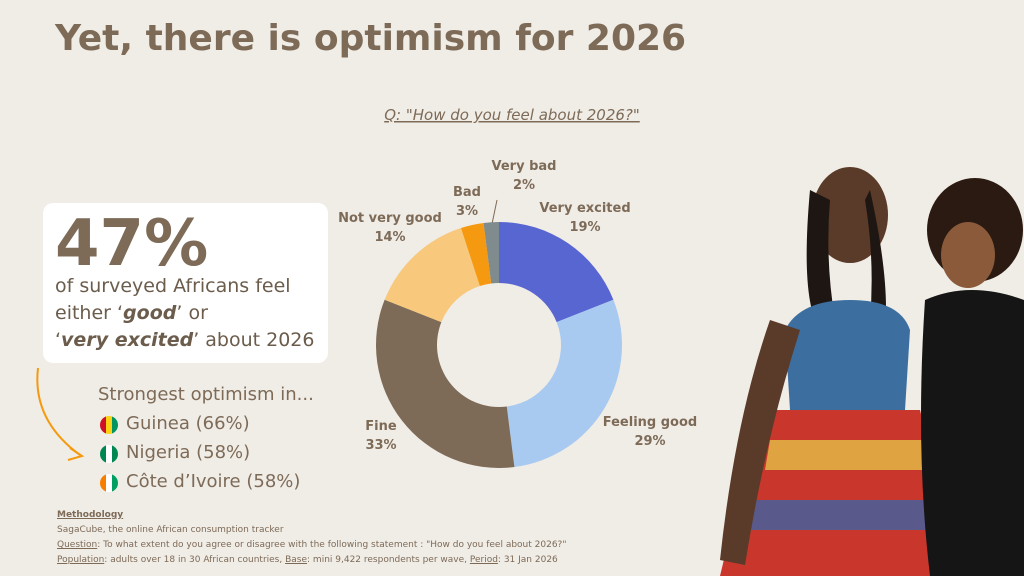  What do you see at coordinates (127, 340) in the screenshot?
I see `emphasis: very excited` at bounding box center [127, 340].